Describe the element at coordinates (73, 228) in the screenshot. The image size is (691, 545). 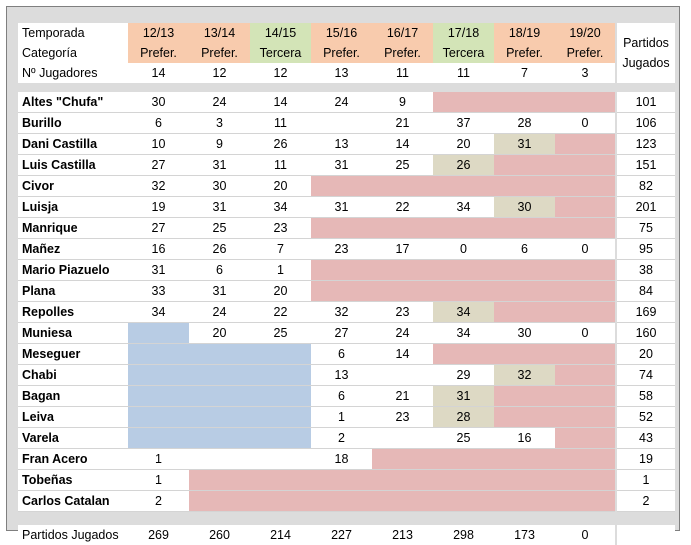
I see `player-name: Manrique` at that location.